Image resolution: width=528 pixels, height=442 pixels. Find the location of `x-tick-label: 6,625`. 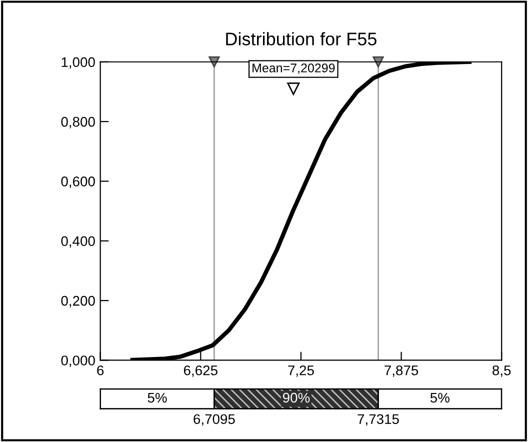

x-tick-label: 6,625 is located at coordinates (201, 371).